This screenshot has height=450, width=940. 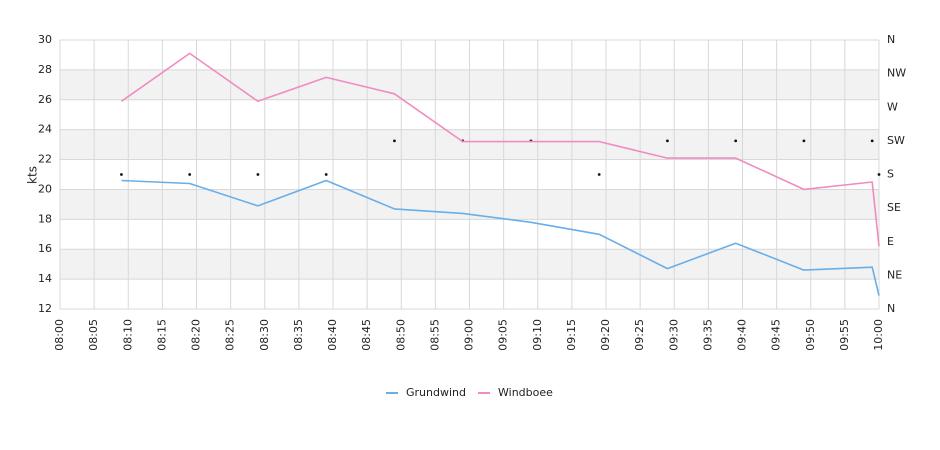 What do you see at coordinates (45, 308) in the screenshot?
I see `y-tick-label: 12` at bounding box center [45, 308].